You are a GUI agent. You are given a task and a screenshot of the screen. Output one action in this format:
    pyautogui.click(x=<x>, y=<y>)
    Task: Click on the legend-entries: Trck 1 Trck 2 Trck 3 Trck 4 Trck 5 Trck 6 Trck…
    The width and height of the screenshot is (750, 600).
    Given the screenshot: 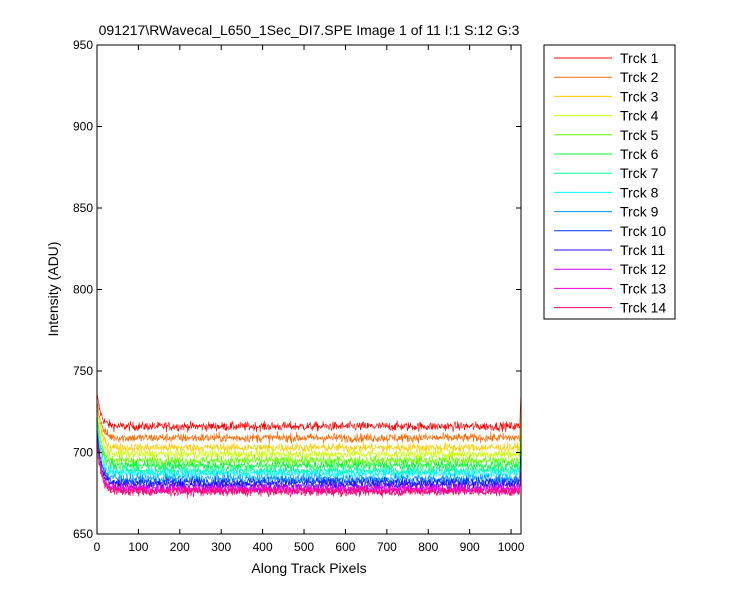 What is the action you would take?
    pyautogui.click(x=610, y=183)
    